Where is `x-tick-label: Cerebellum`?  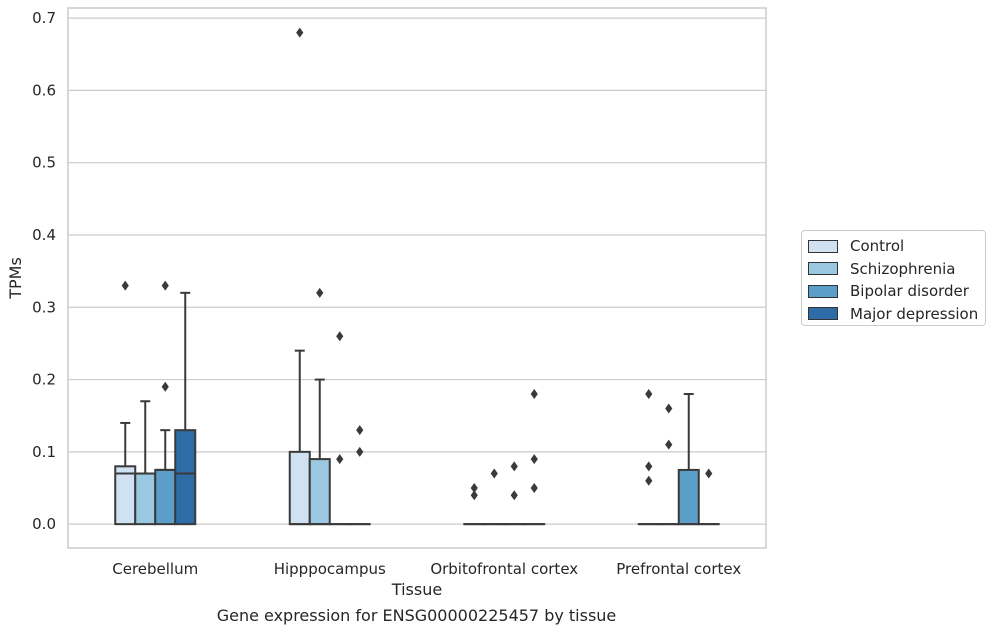 x-tick-label: Cerebellum is located at coordinates (155, 569).